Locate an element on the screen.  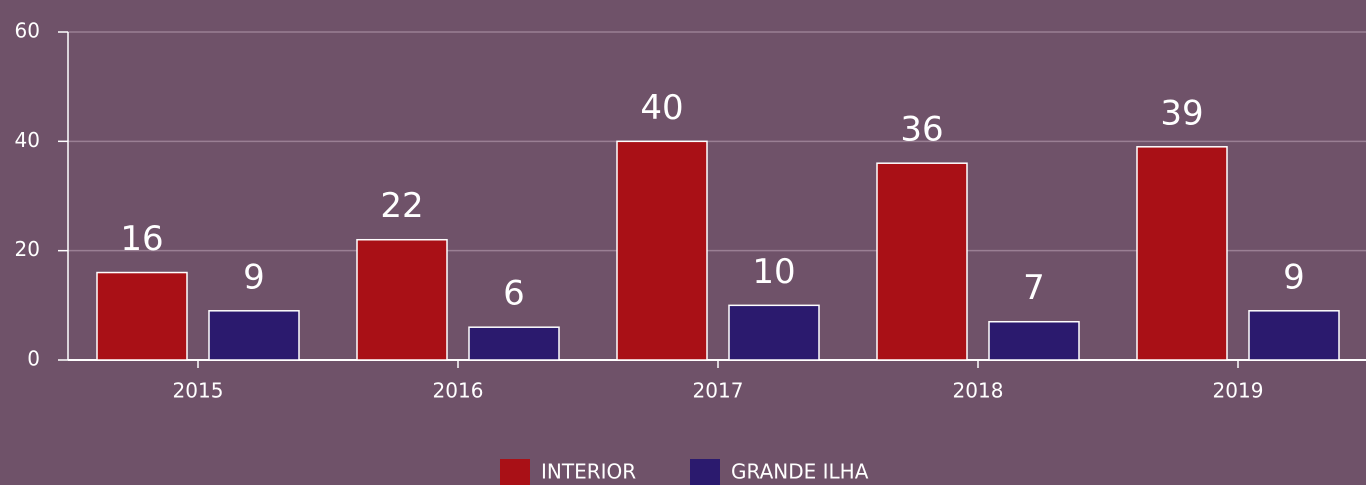
data-label: 40 is located at coordinates (661, 108).